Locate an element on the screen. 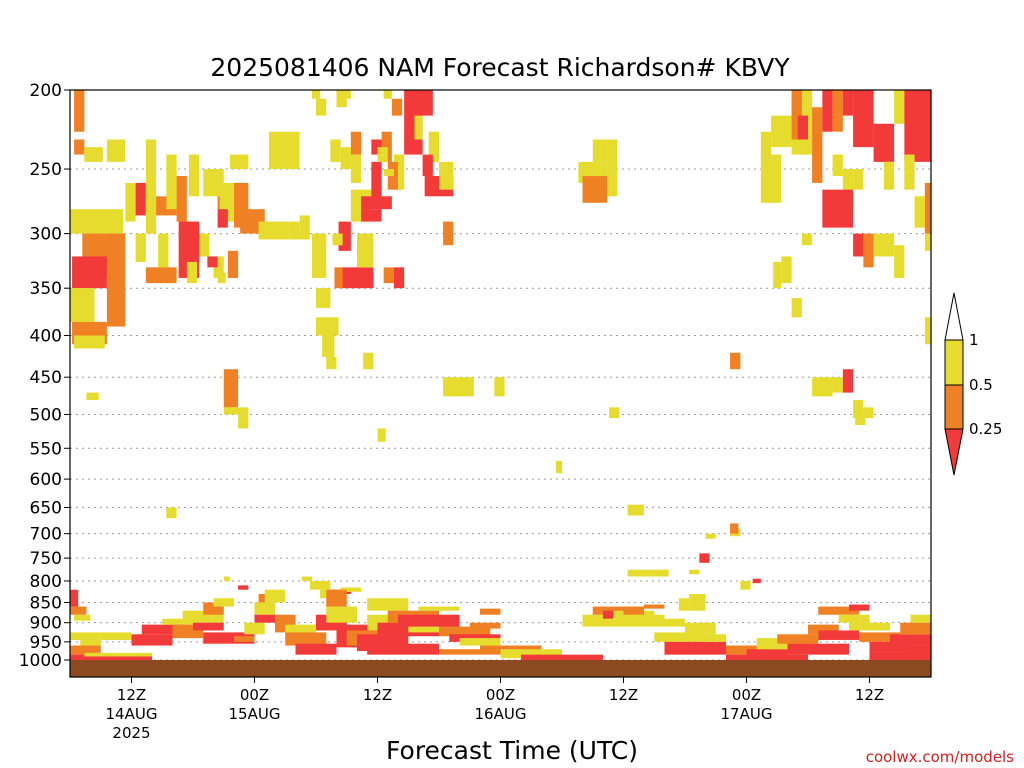  colorbar-label: 0.25 is located at coordinates (985, 429).